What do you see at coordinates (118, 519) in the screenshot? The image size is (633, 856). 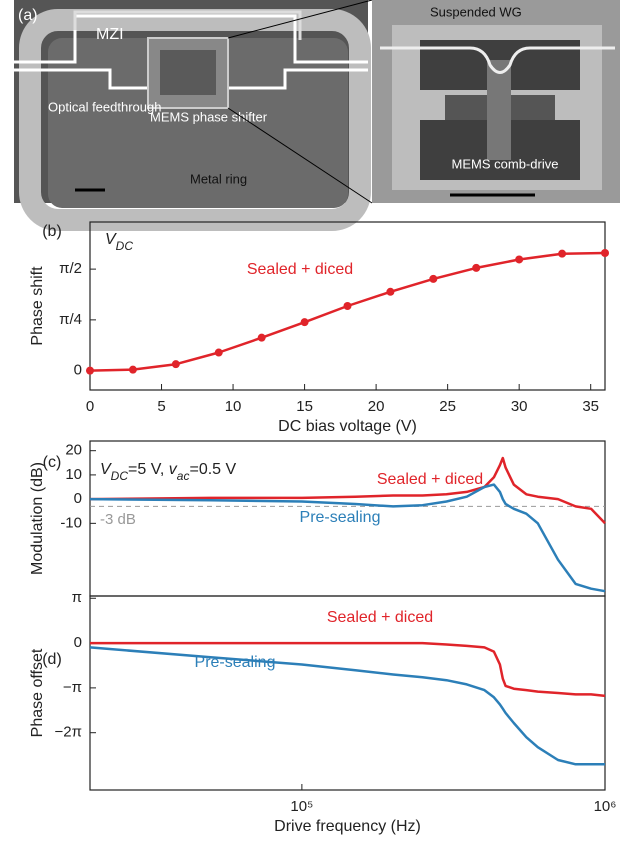 I see `reference-label: -3 dB` at bounding box center [118, 519].